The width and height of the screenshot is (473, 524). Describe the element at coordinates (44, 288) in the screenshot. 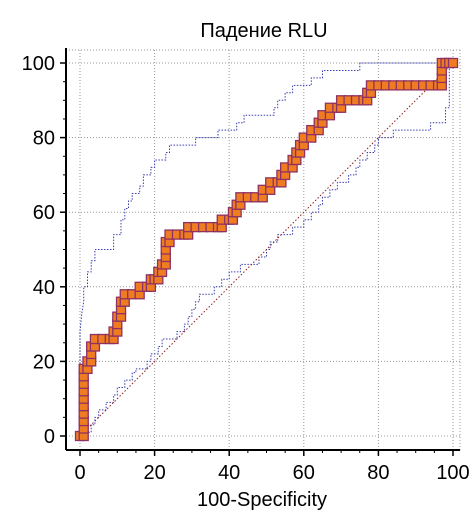

I see `y-tick-label-40: 40` at that location.